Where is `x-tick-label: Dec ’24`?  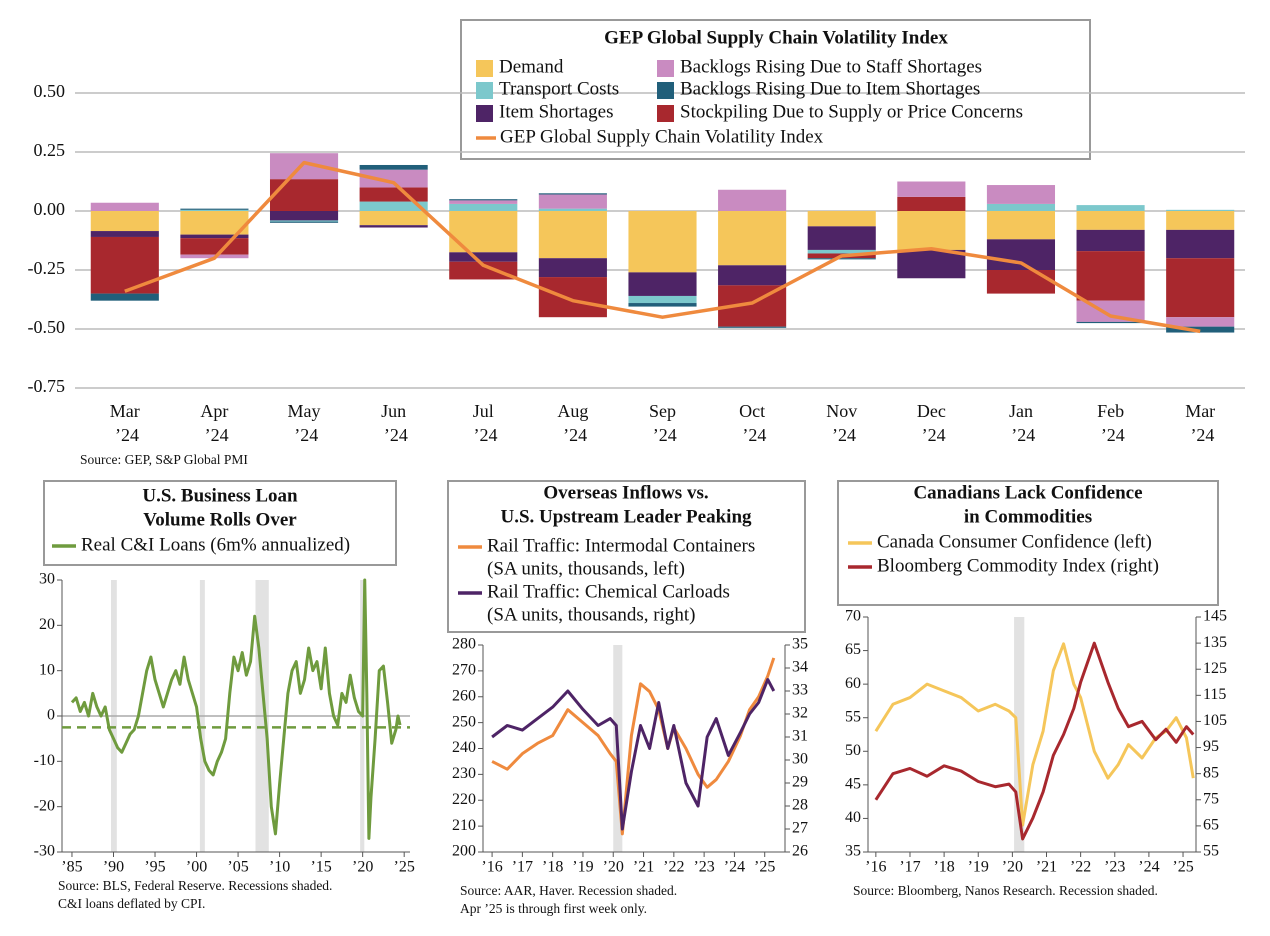 x-tick-label: Dec ’24 is located at coordinates (931, 423).